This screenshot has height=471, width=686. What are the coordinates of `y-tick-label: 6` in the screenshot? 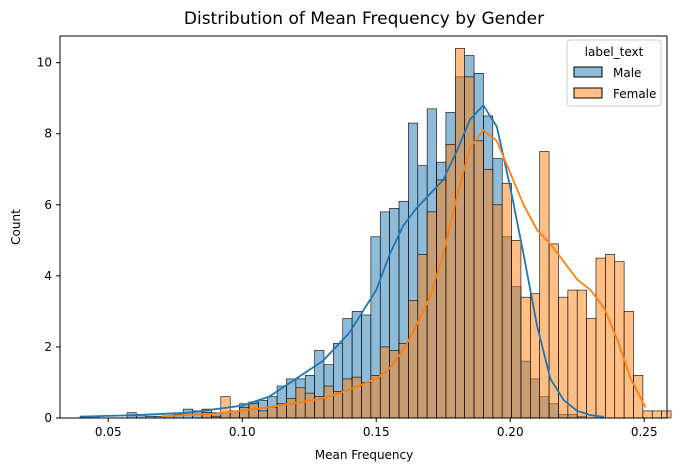 It's located at (48, 205).